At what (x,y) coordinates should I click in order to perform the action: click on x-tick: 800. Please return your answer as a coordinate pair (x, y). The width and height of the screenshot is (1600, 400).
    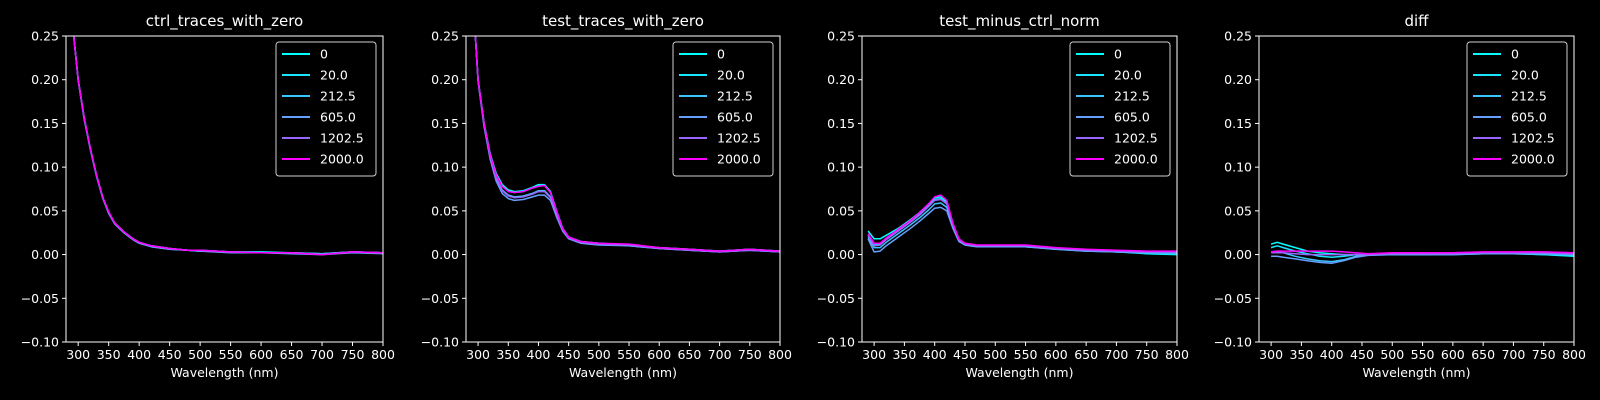
    Looking at the image, I should click on (1574, 352).